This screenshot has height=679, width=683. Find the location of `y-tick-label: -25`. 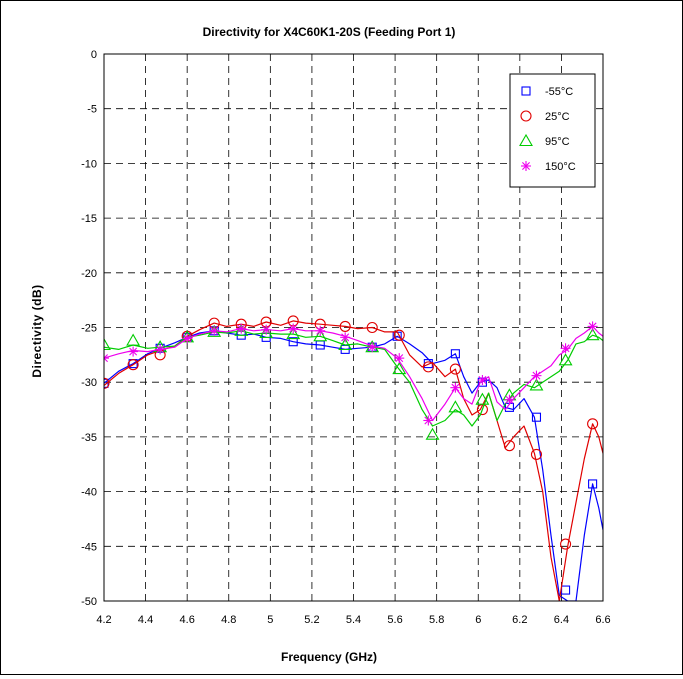

y-tick-label: -25 is located at coordinates (89, 329).